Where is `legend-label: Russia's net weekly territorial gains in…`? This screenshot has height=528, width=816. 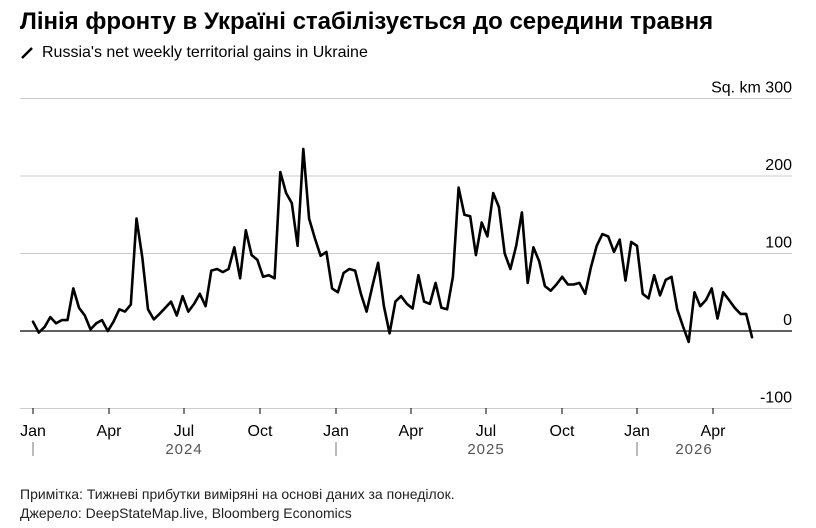
legend-label: Russia's net weekly territorial gains in… is located at coordinates (205, 52).